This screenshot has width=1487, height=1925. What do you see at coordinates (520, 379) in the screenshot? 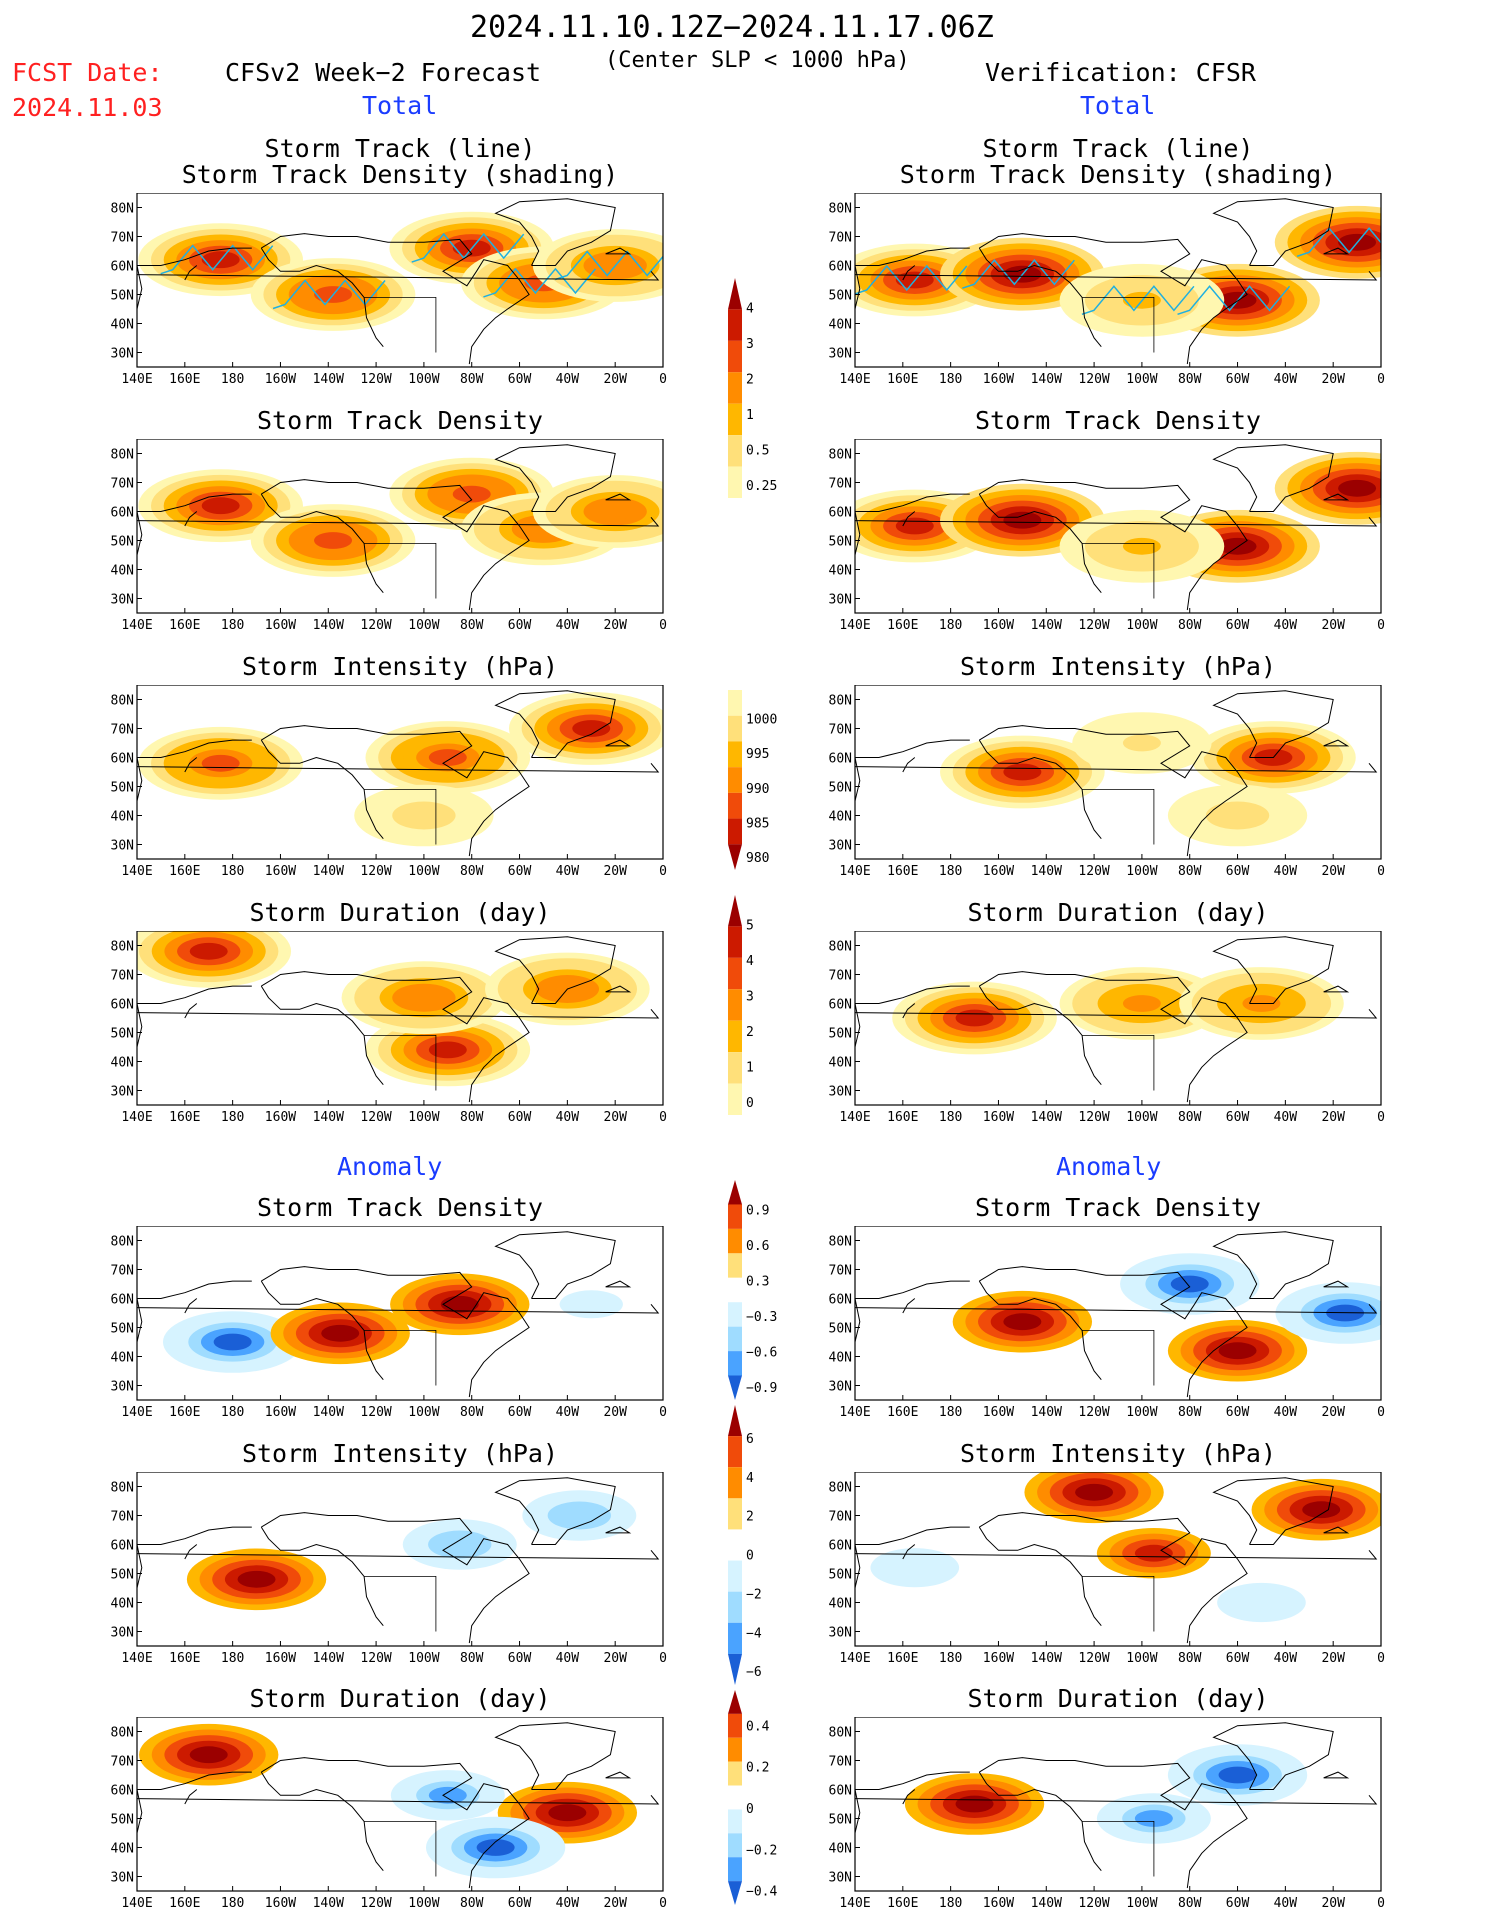
I see `lon-tick-label: 60W` at bounding box center [520, 379].